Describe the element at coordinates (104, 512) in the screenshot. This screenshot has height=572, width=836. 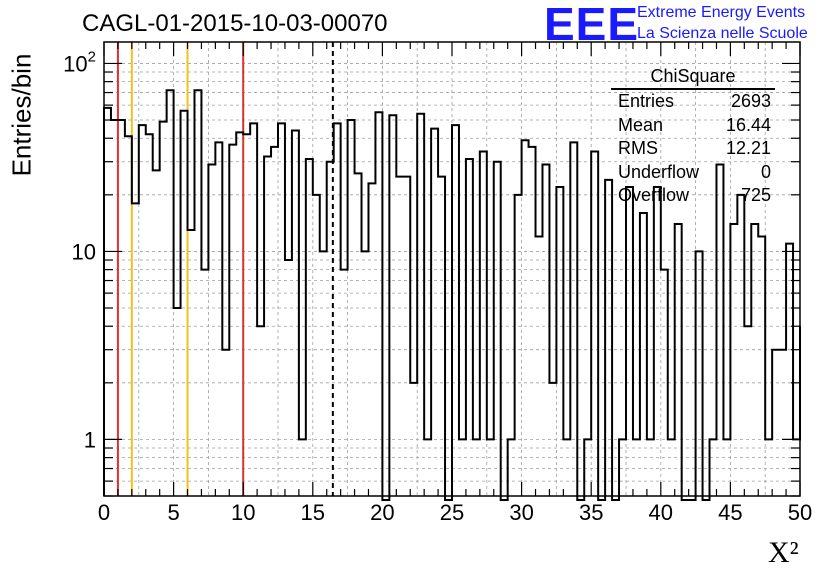
I see `x-tick-label: 0` at that location.